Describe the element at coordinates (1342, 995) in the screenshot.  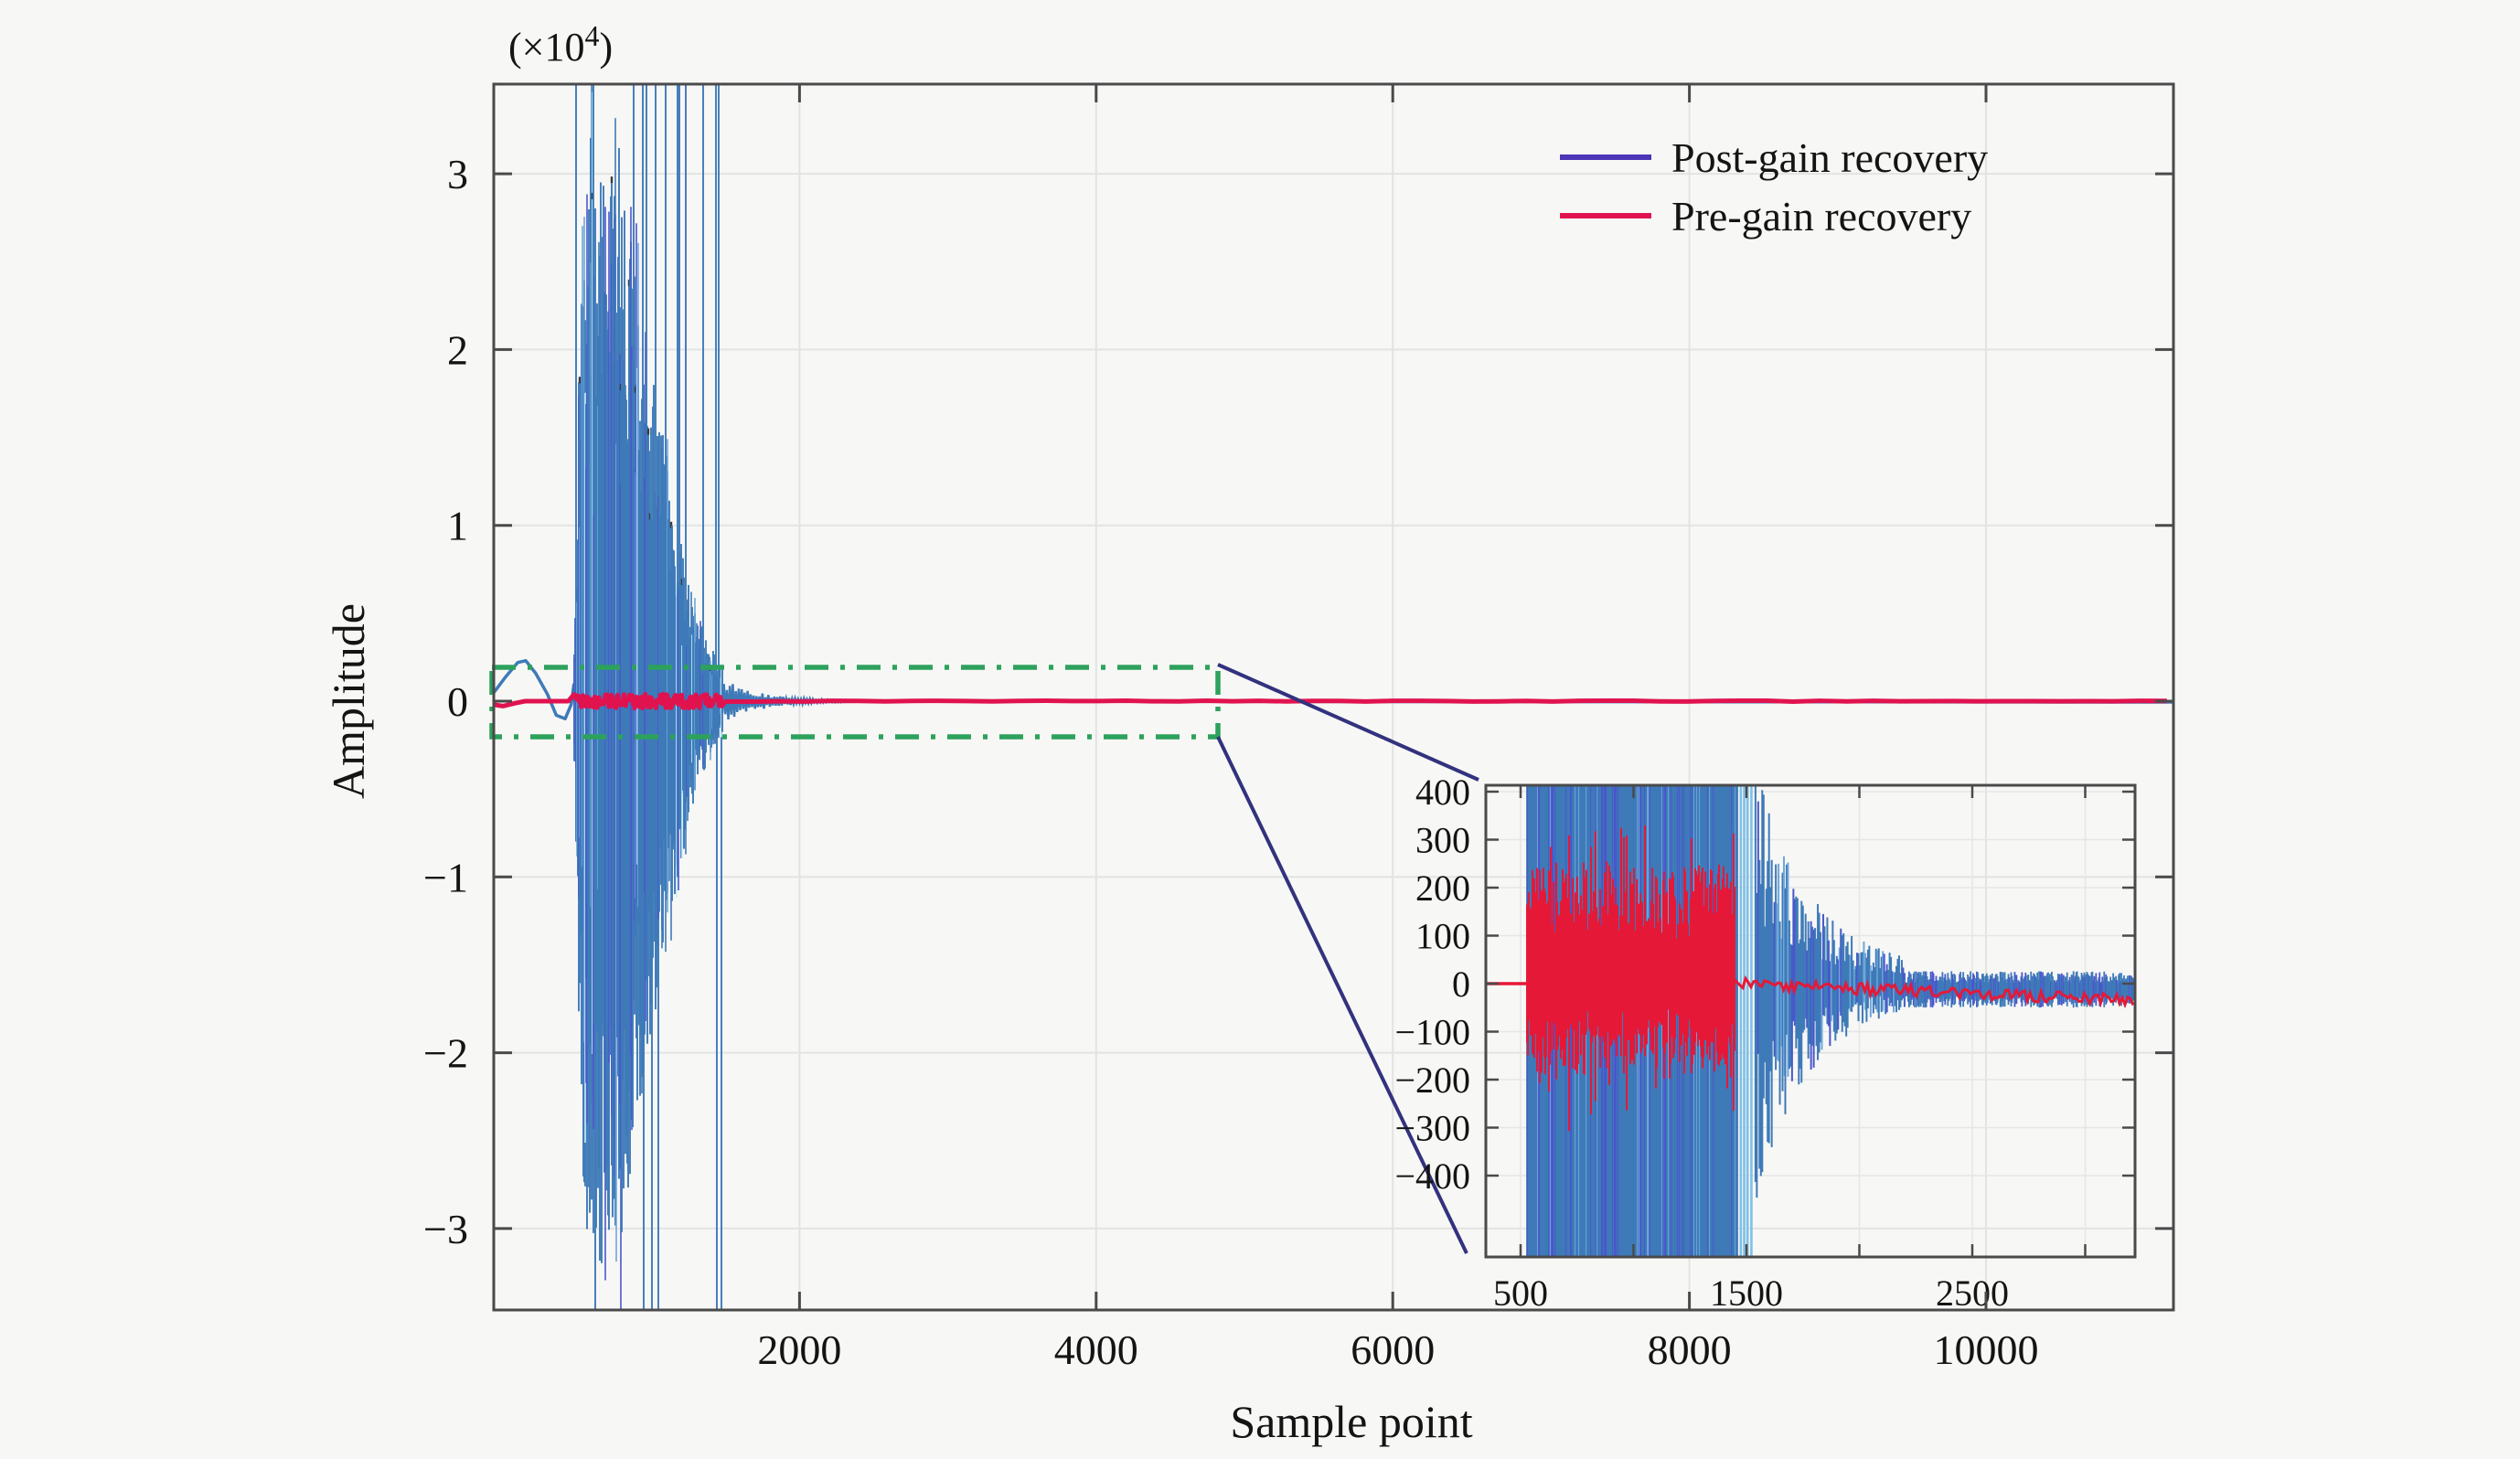
I see `connector-line-bottom` at that location.